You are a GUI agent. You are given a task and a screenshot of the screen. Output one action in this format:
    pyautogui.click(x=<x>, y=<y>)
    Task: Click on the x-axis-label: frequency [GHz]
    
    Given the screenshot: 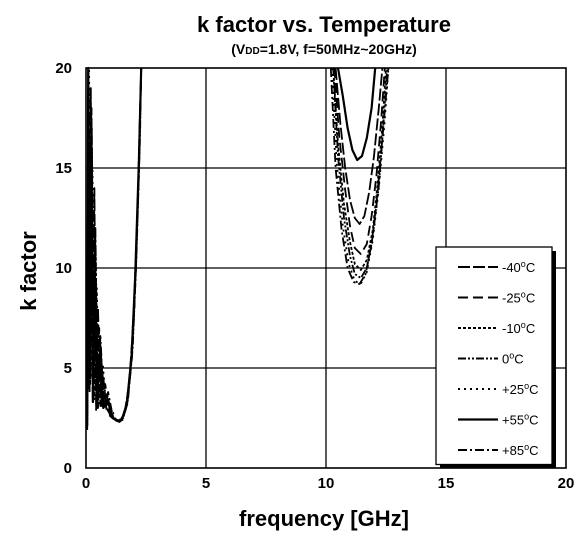 What is the action you would take?
    pyautogui.click(x=324, y=518)
    